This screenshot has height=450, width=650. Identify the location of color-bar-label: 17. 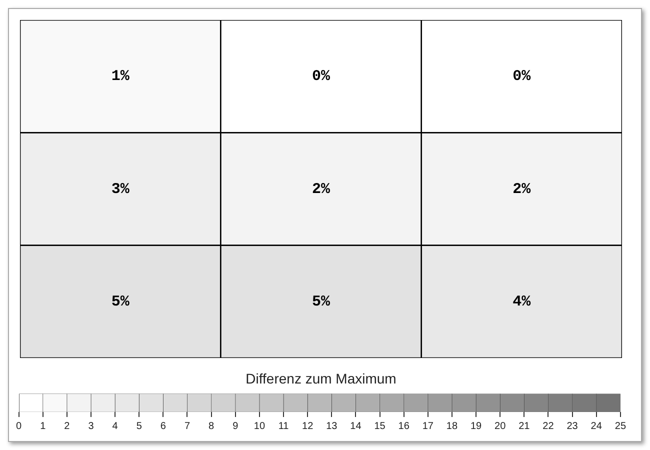
(428, 426).